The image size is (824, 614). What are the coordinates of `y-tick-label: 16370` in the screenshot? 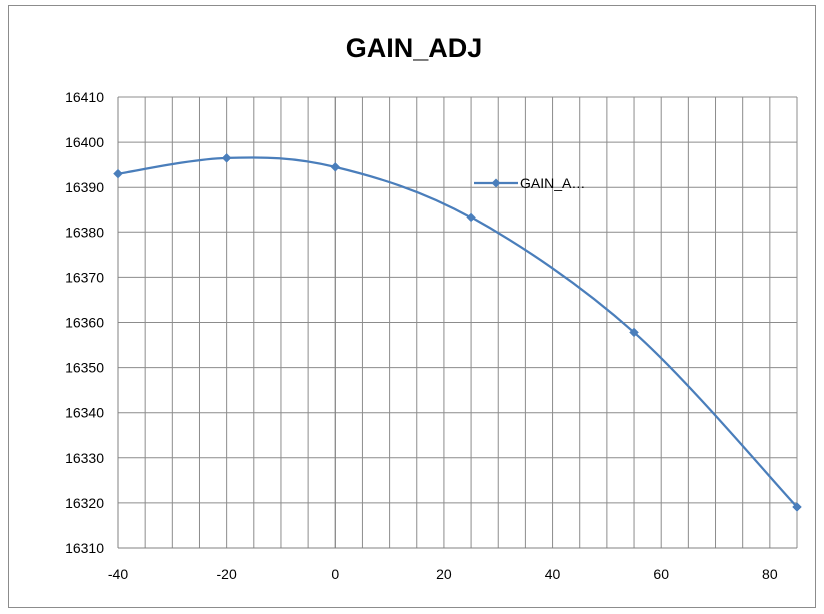 It's located at (84, 277).